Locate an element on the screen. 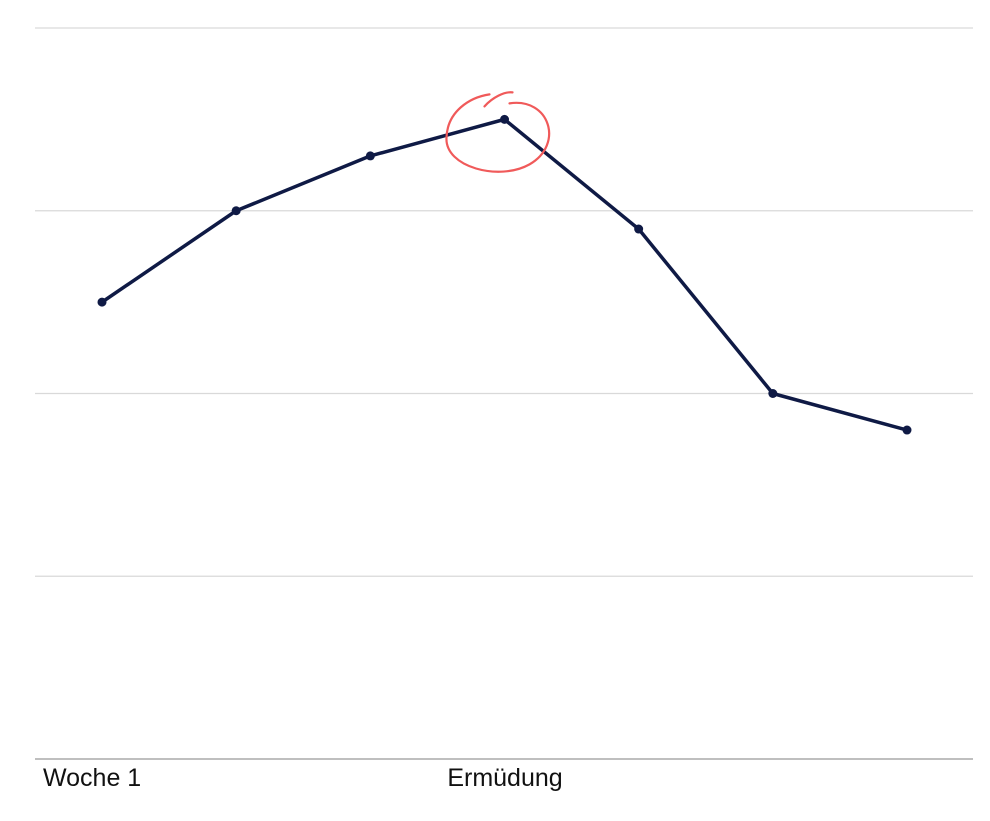 The height and width of the screenshot is (821, 990). center-label: Ermüdung is located at coordinates (504, 778).